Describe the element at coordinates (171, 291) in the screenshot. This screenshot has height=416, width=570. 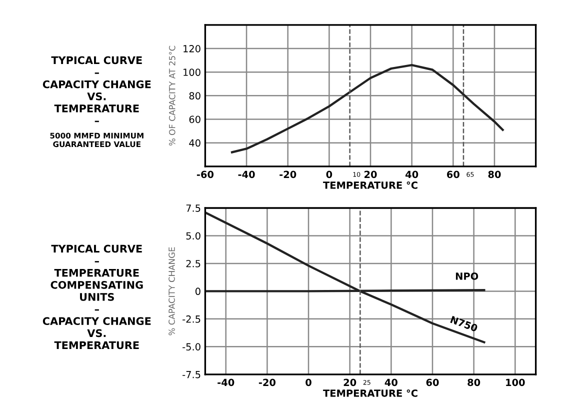
I see `y-axis-title: % CAPACITY CHANGE` at that location.